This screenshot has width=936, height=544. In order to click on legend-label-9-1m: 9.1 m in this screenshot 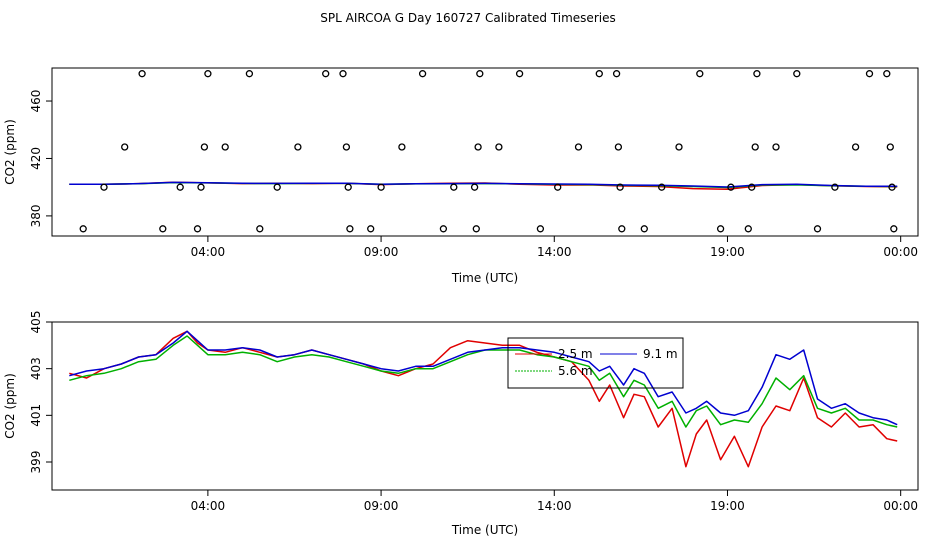, I will do `click(660, 354)`.